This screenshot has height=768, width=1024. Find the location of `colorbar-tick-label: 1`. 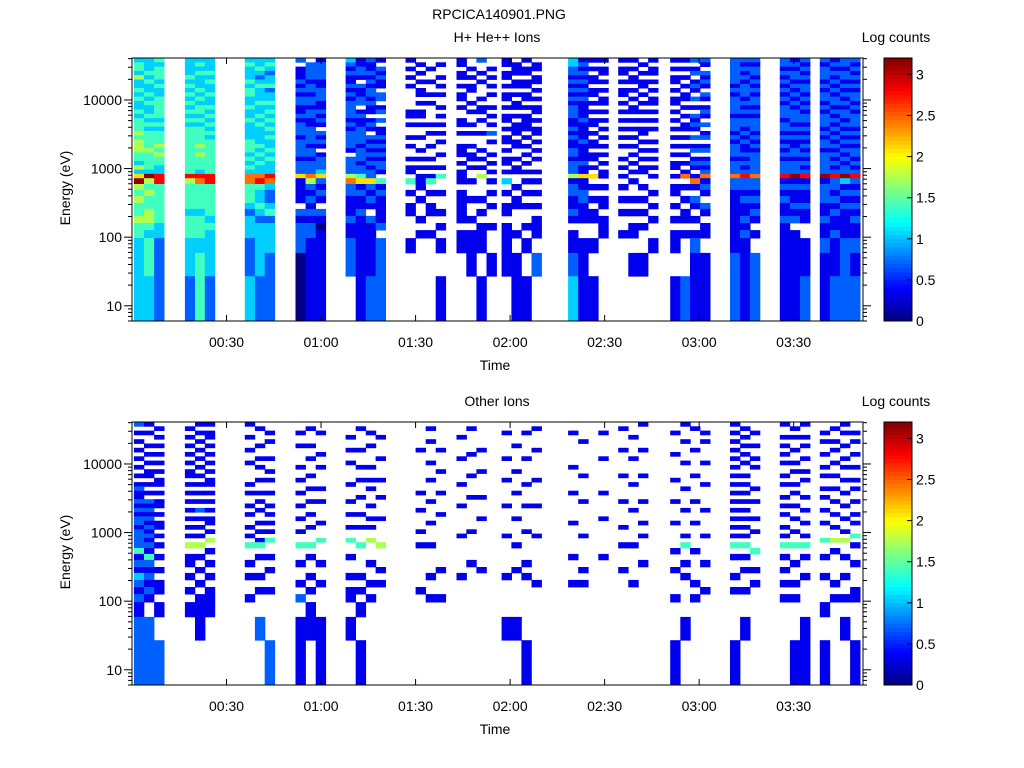

colorbar-tick-label: 1 is located at coordinates (920, 603).